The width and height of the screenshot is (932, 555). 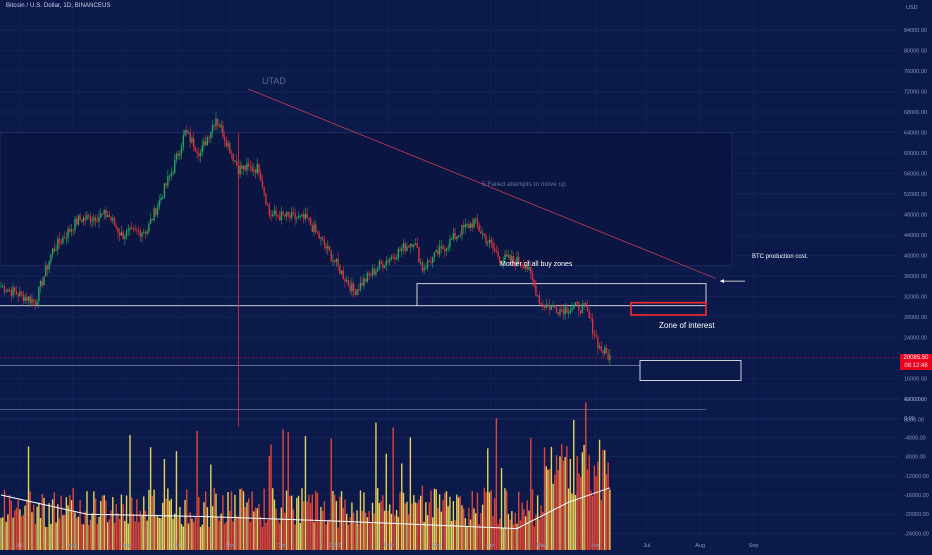 What do you see at coordinates (915, 277) in the screenshot?
I see `price-tick-label: 36000.00` at bounding box center [915, 277].